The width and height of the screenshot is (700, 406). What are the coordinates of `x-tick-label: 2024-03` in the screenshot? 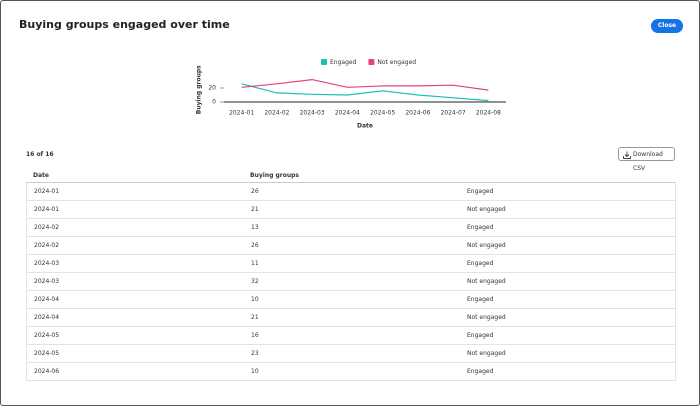 It's located at (312, 113).